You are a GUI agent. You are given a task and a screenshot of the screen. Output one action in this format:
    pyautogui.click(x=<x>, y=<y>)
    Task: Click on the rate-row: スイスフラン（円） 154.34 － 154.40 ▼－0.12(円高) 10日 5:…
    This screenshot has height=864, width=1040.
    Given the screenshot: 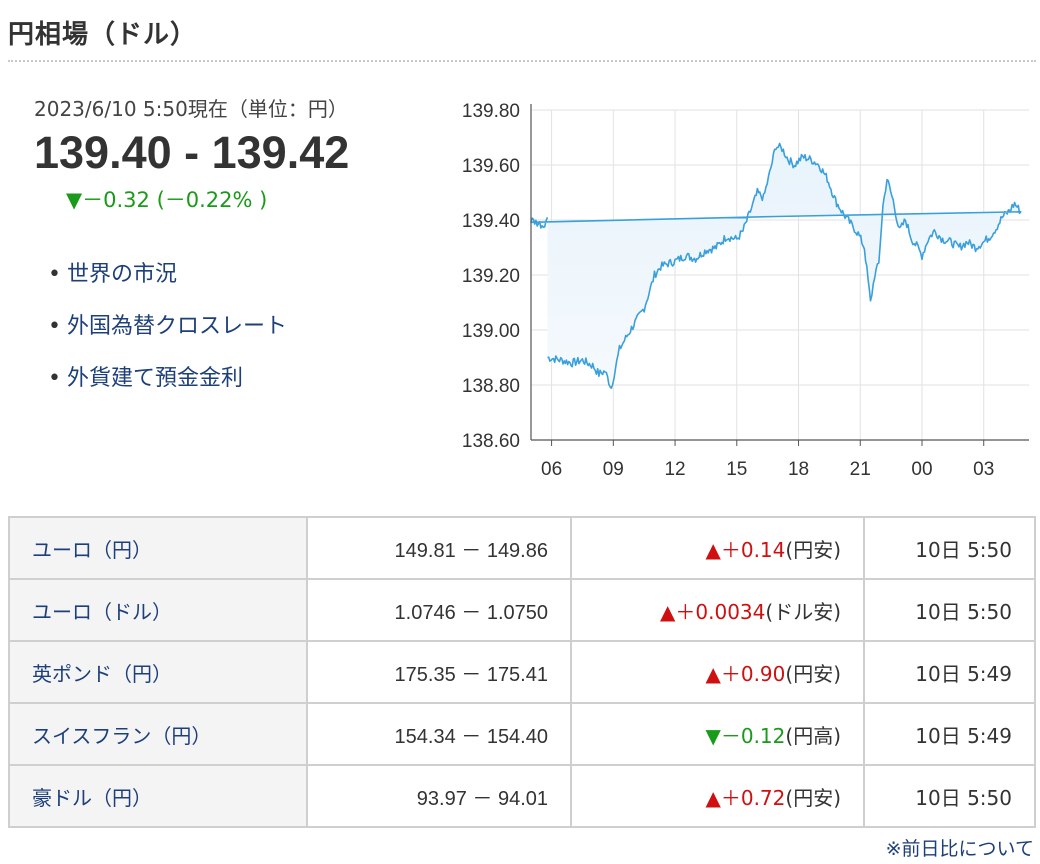 What is the action you would take?
    pyautogui.click(x=522, y=734)
    